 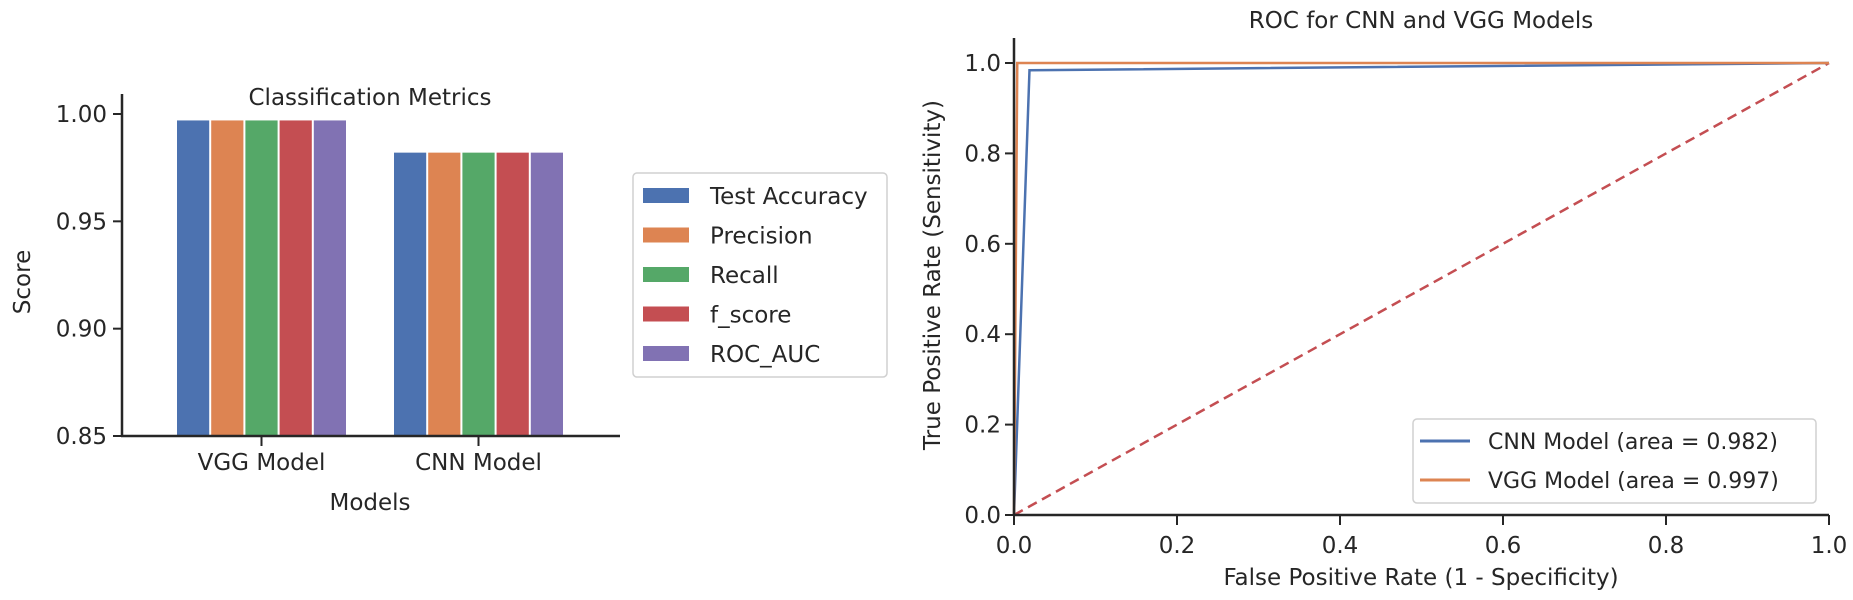 I want to click on bar-chart-title: Classification Metrics, so click(x=370, y=98).